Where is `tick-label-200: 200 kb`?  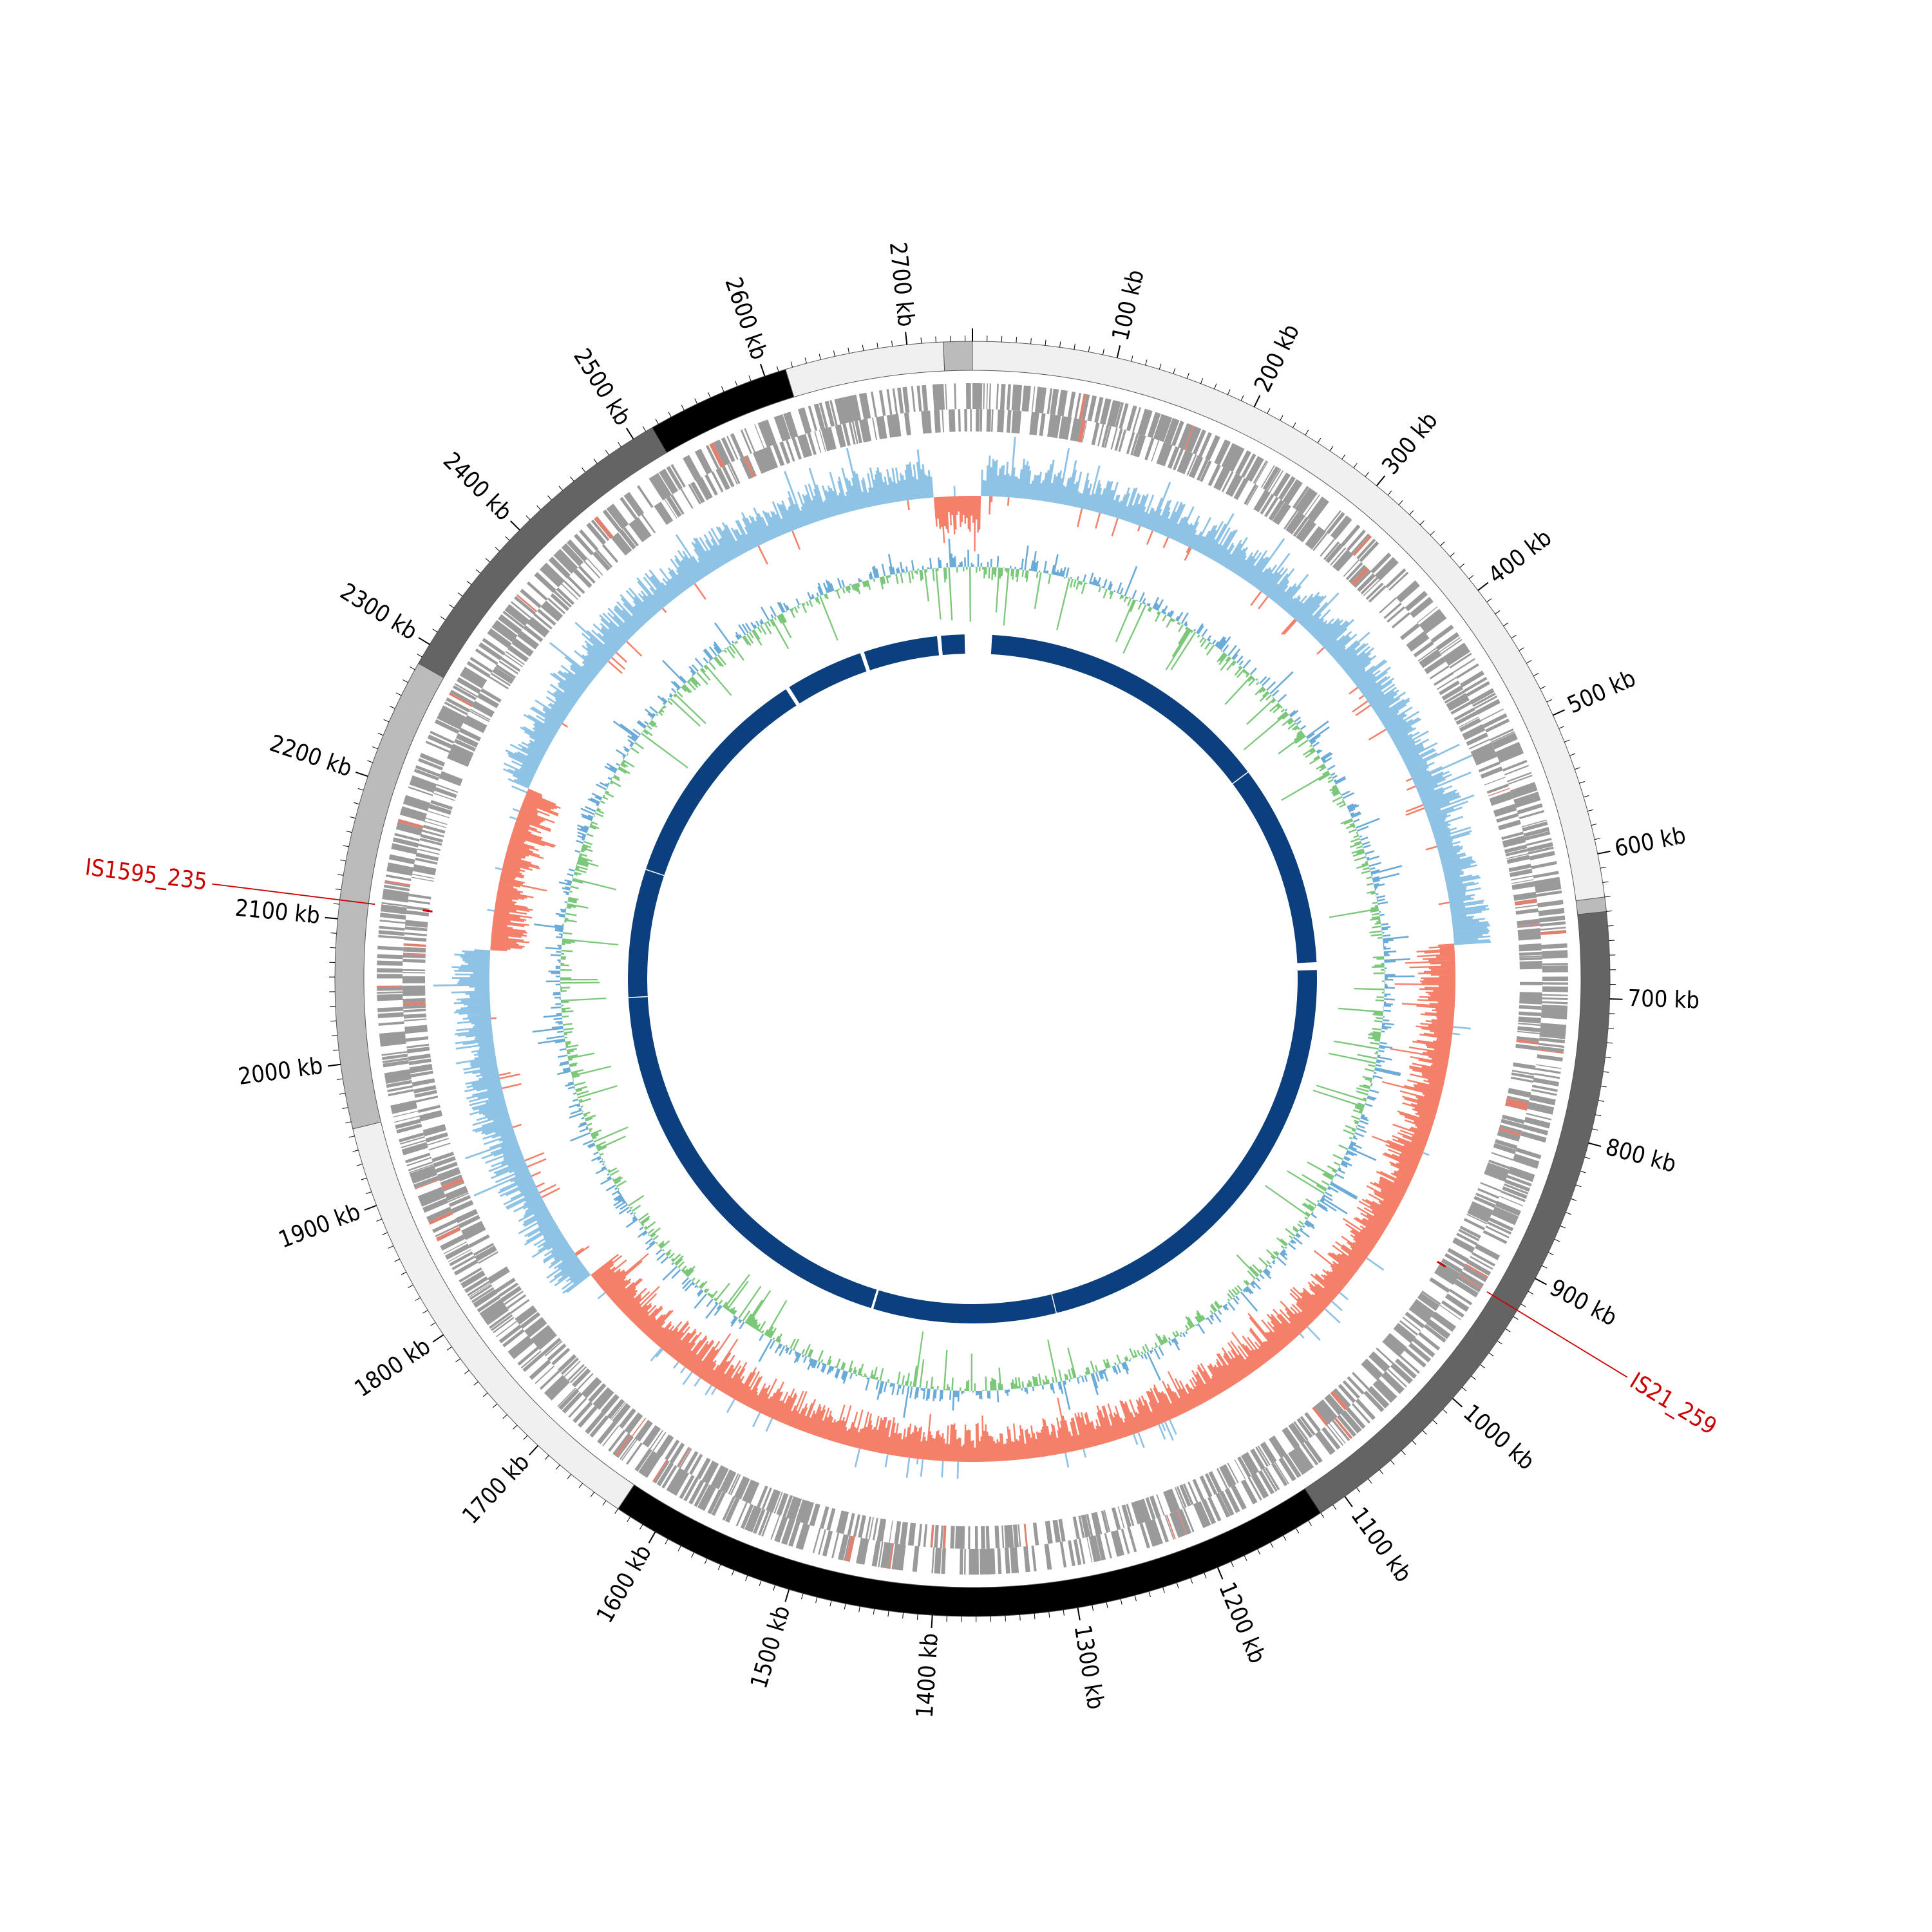 tick-label-200: 200 kb is located at coordinates (1277, 358).